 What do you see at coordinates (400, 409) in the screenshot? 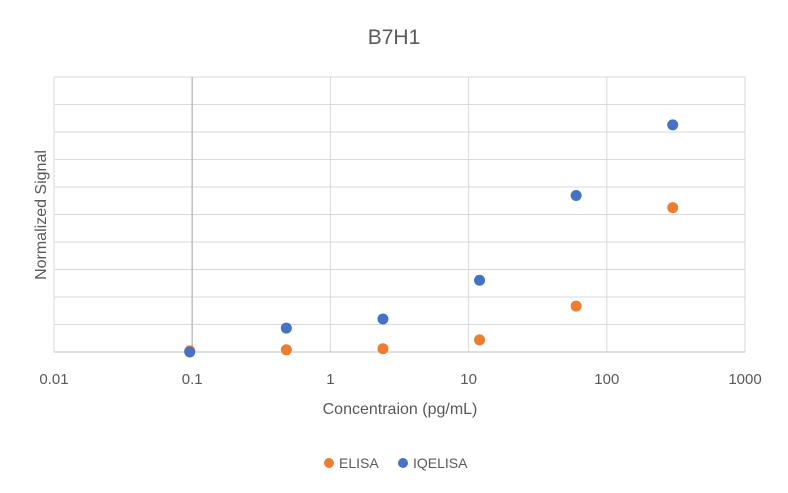
I see `x-axis-label: Concentraion (pg/mL)` at bounding box center [400, 409].